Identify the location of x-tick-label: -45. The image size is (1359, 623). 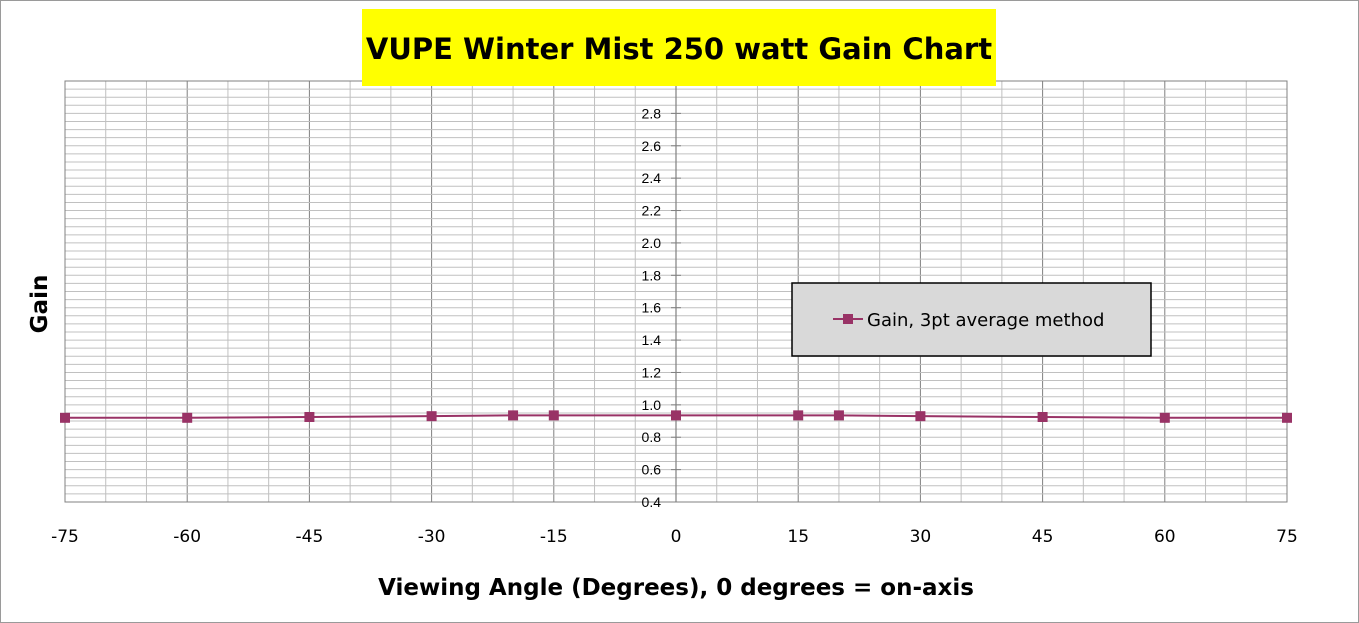
(310, 537).